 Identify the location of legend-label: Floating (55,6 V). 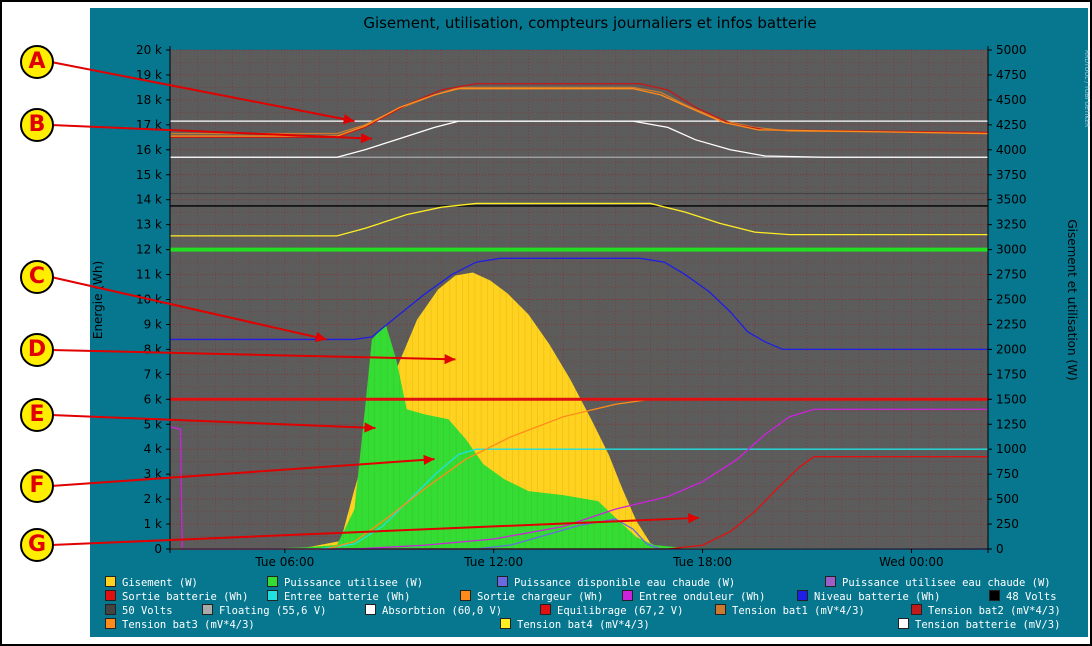
(273, 611).